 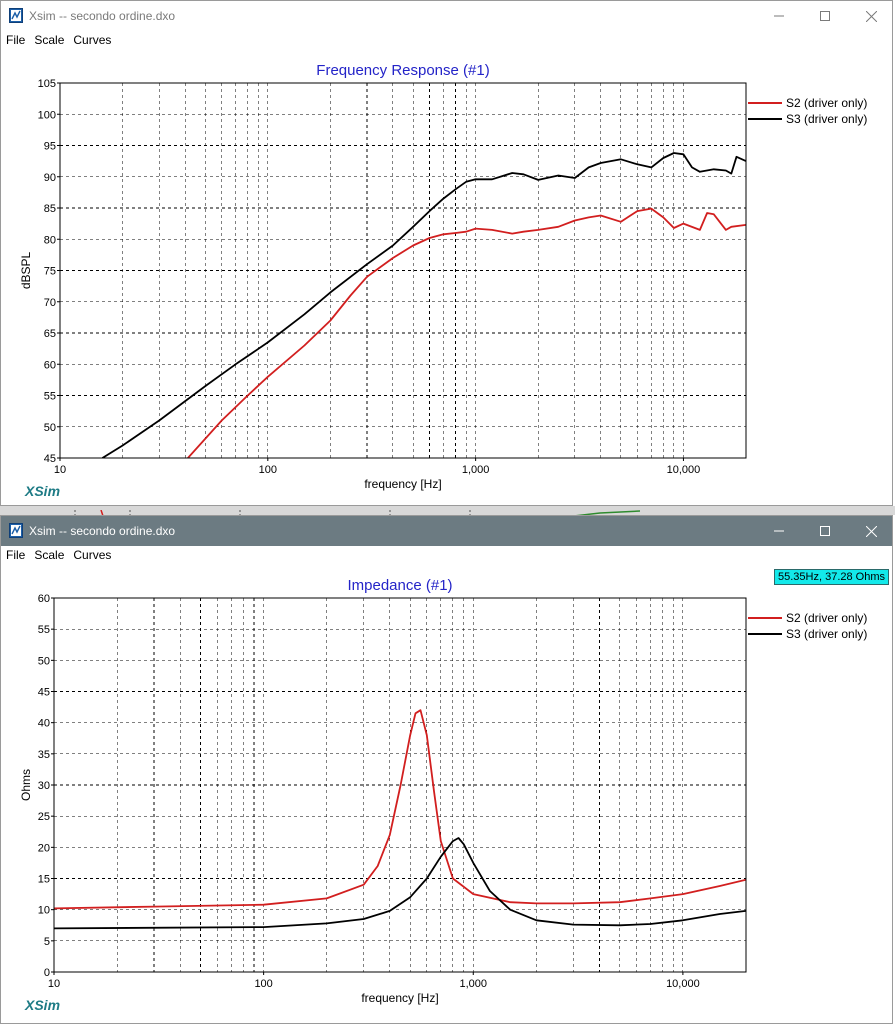 What do you see at coordinates (50, 178) in the screenshot?
I see `y-tick-label: 90` at bounding box center [50, 178].